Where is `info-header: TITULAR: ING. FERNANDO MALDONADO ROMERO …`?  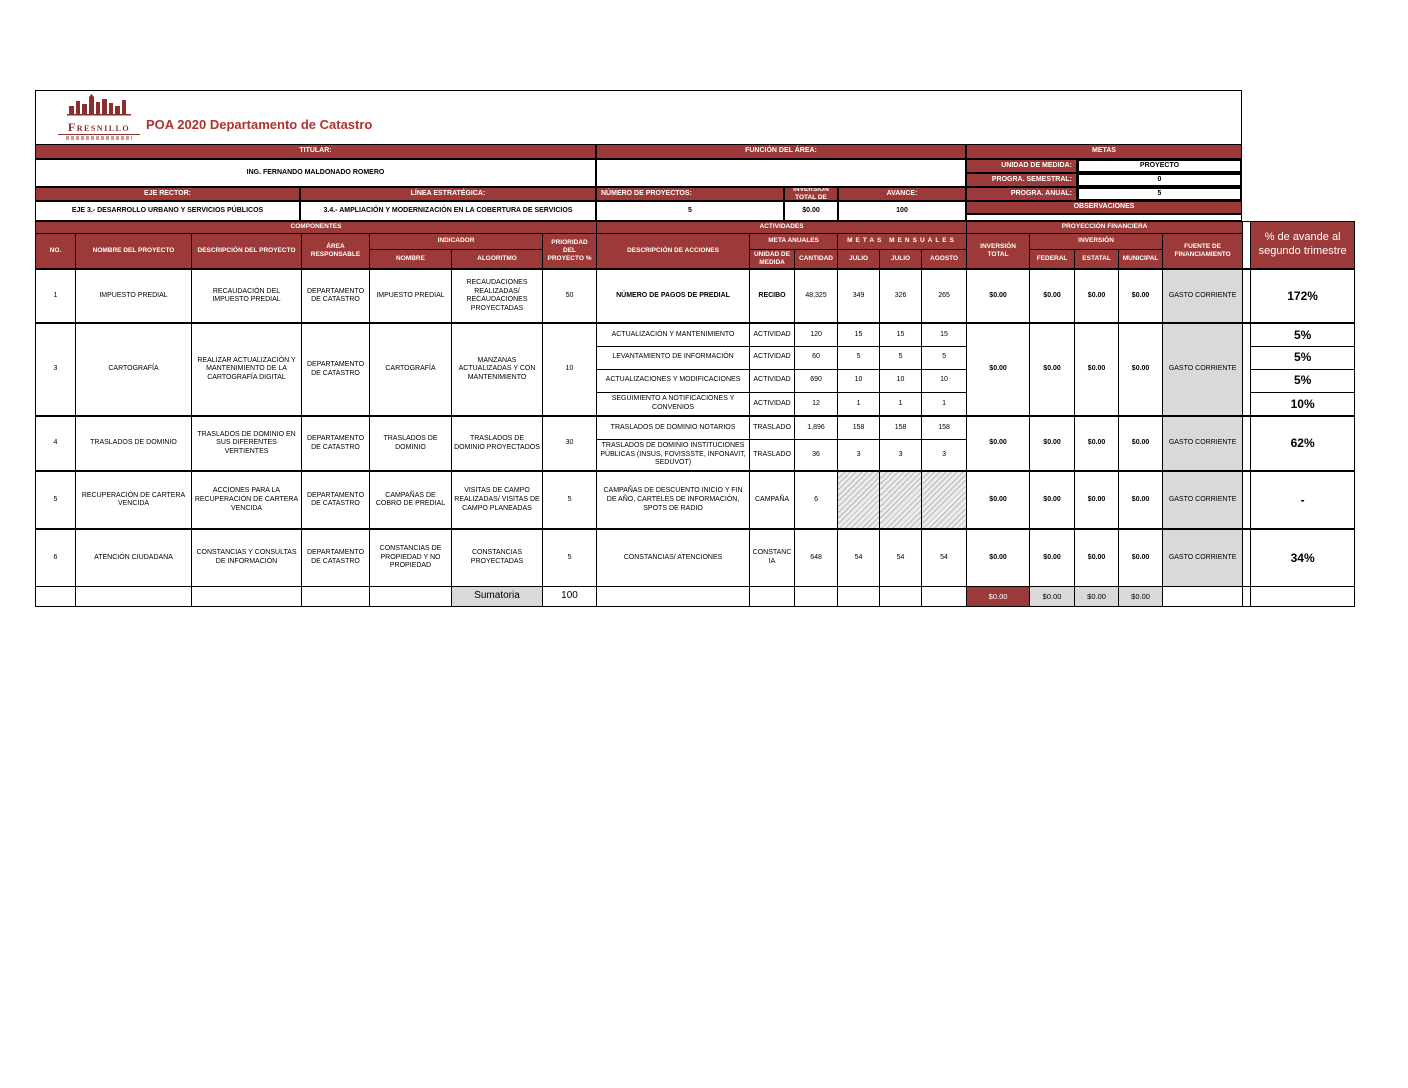 info-header: TITULAR: ING. FERNANDO MALDONADO ROMERO … is located at coordinates (638, 182).